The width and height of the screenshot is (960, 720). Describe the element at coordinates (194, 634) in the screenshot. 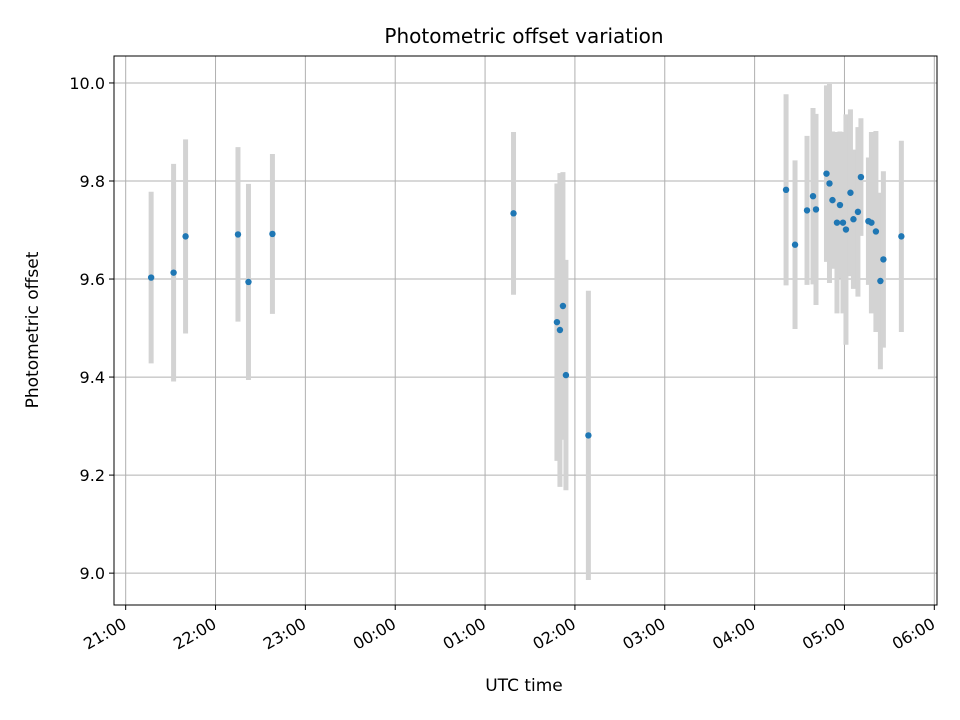

I see `x-tick-label: 22:00` at that location.